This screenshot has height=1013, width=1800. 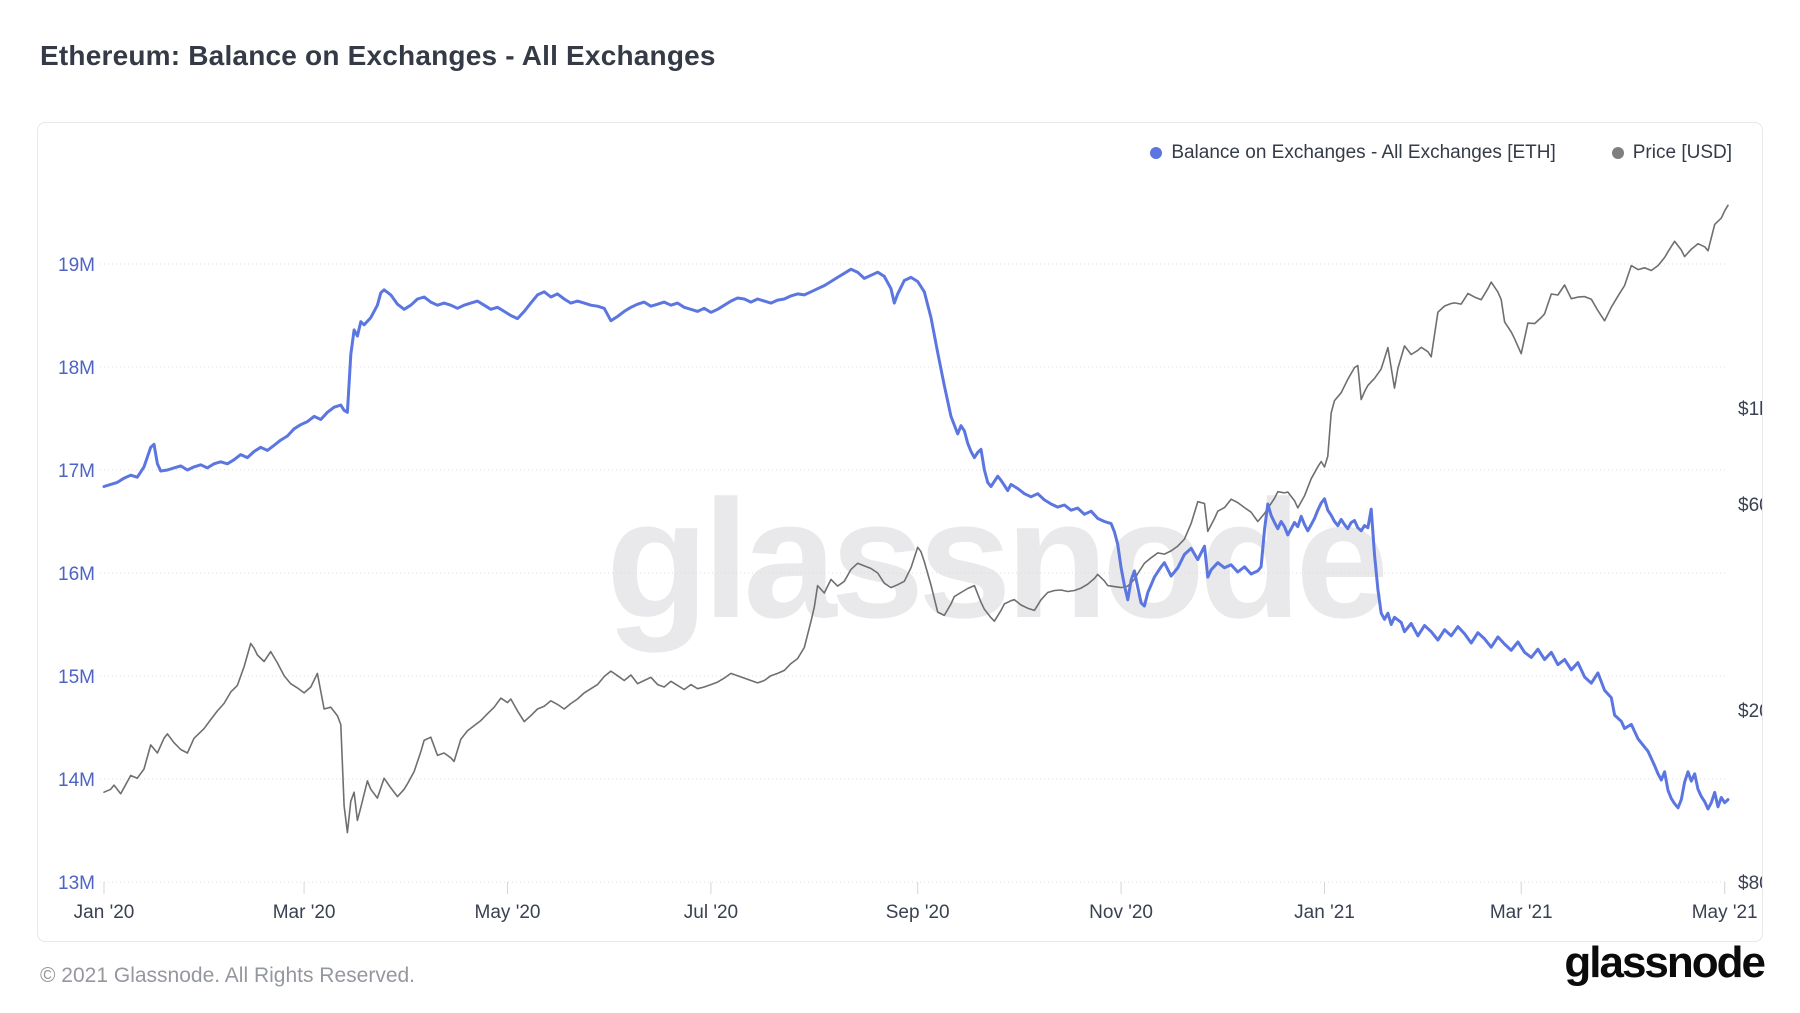 I want to click on x-axis-tick: Nov '20, so click(x=1121, y=912).